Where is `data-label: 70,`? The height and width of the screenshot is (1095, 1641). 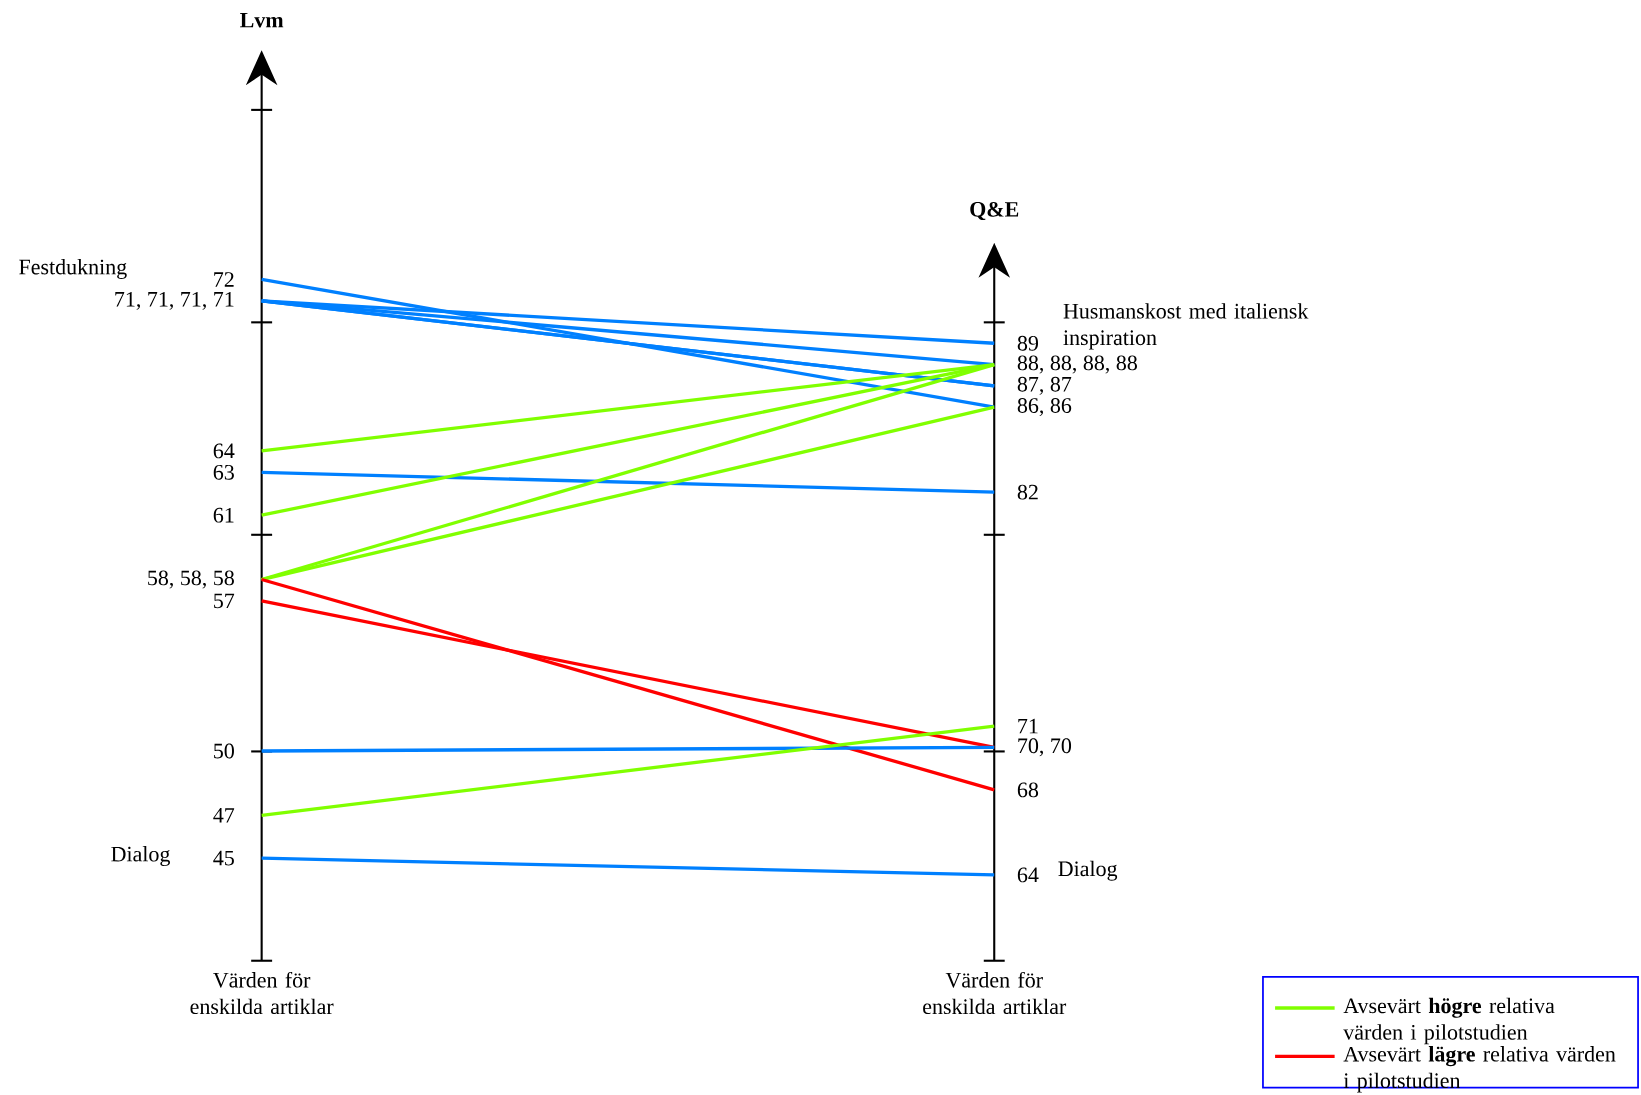
data-label: 70, is located at coordinates (1030, 747).